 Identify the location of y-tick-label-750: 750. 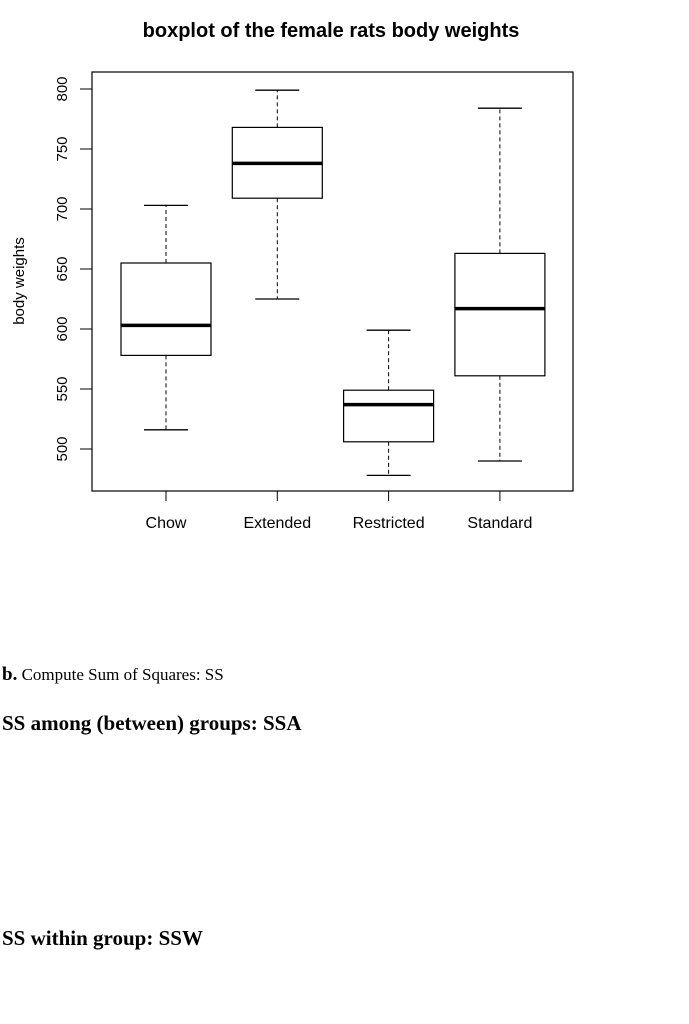
(62, 148).